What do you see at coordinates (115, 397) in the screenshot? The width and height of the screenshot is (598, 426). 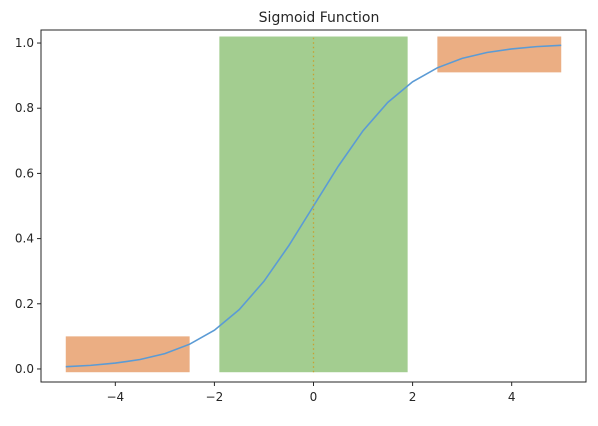 I see `x-tick-label: −4` at bounding box center [115, 397].